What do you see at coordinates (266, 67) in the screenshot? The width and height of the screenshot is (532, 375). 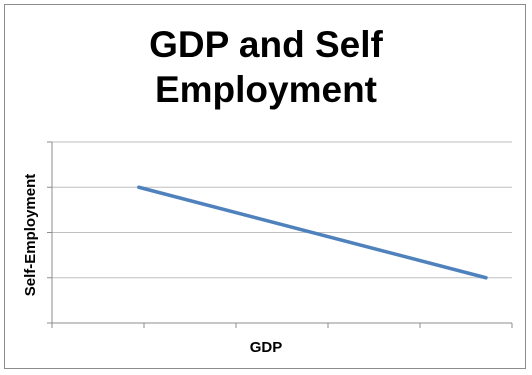 I see `chart-title: GDP and Self Employment` at bounding box center [266, 67].